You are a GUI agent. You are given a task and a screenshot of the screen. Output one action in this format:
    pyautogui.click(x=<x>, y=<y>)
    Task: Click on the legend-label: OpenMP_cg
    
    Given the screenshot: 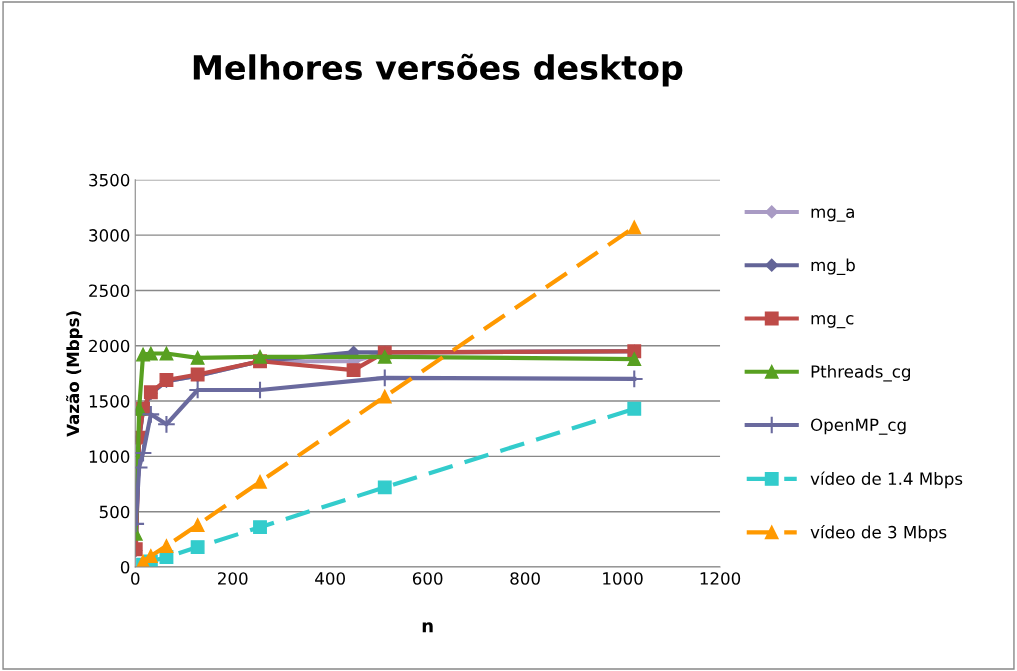 What is the action you would take?
    pyautogui.click(x=858, y=426)
    